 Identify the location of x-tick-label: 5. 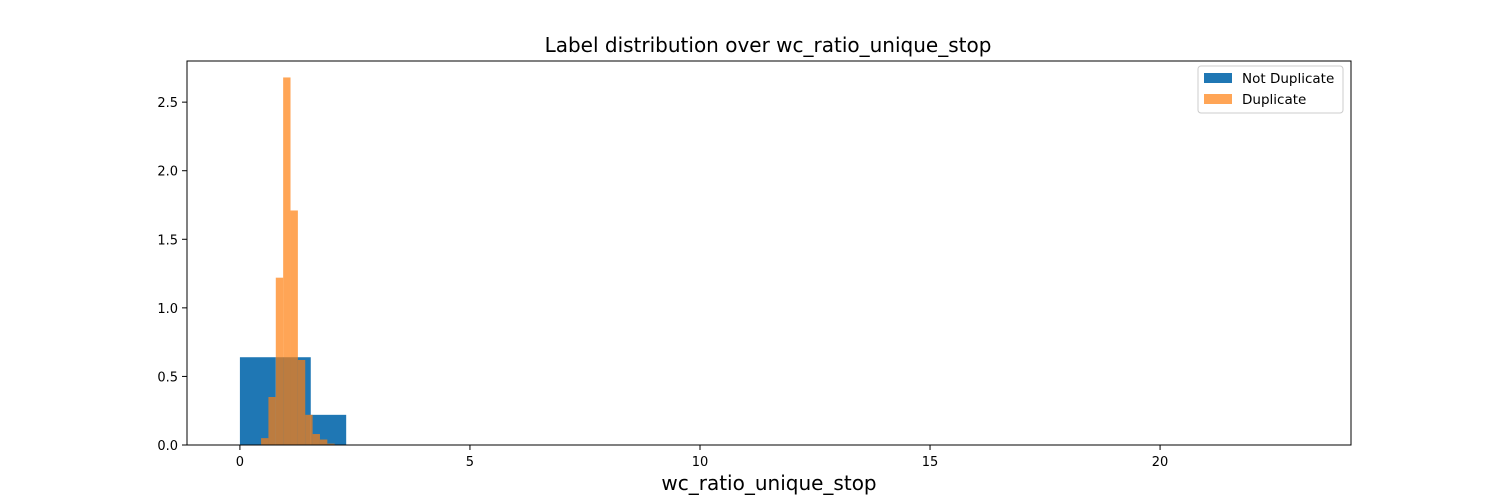
(470, 462).